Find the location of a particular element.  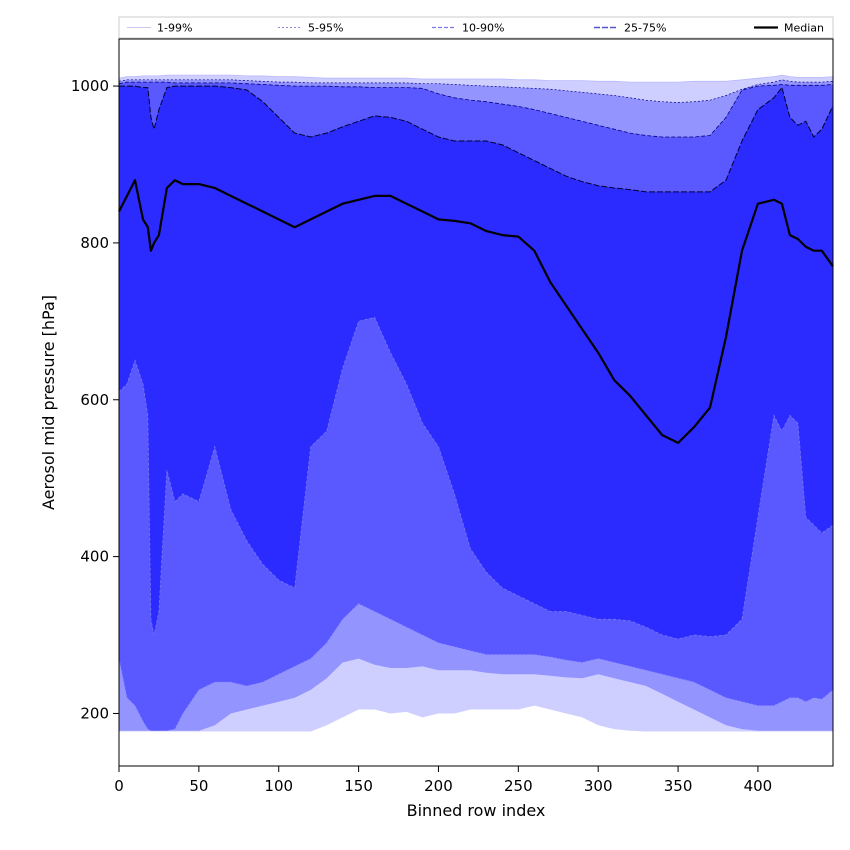

y-tick-label: 800 is located at coordinates (94, 243).